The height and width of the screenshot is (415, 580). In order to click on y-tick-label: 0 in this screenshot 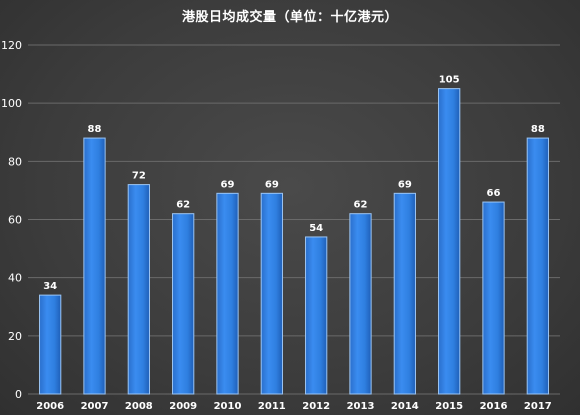, I will do `click(18, 394)`.